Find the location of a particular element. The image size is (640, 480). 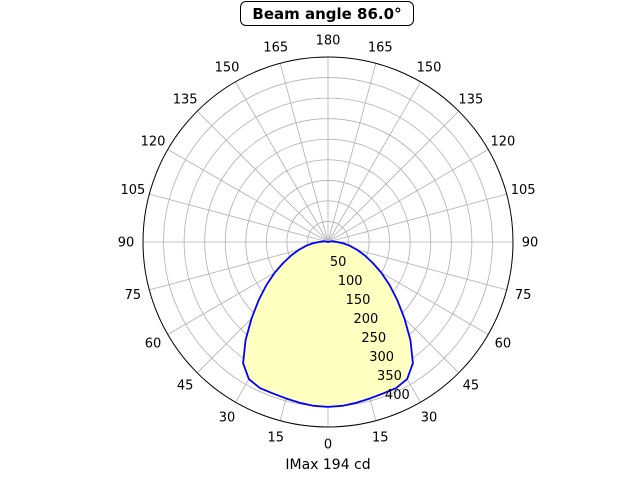

radial-tick-label: 350 is located at coordinates (389, 376).